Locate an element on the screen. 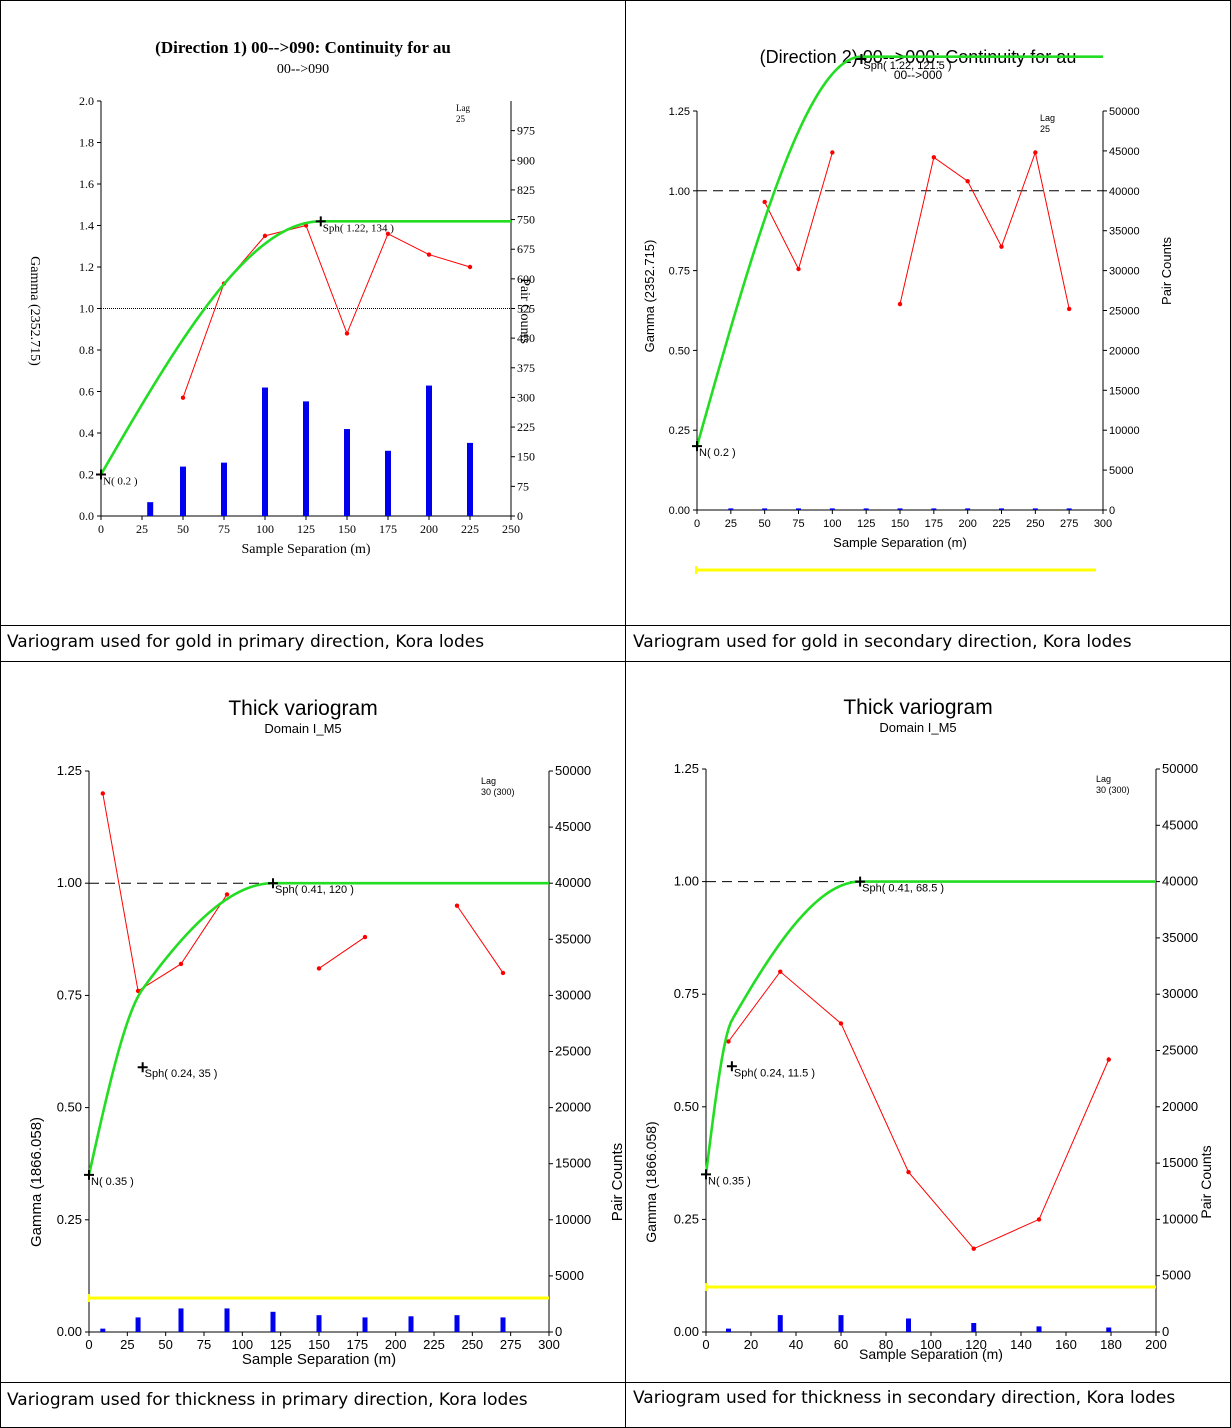 This screenshot has height=1428, width=1231. annotation-label: N( 0.2 ) is located at coordinates (120, 482).